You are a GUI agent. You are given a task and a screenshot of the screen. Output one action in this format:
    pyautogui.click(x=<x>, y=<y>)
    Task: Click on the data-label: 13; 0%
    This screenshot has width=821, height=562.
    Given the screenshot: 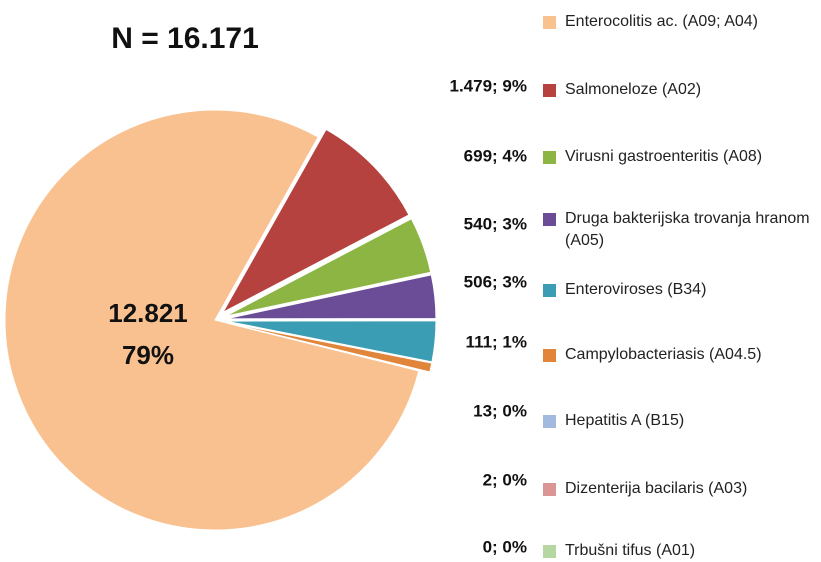 What is the action you would take?
    pyautogui.click(x=500, y=410)
    